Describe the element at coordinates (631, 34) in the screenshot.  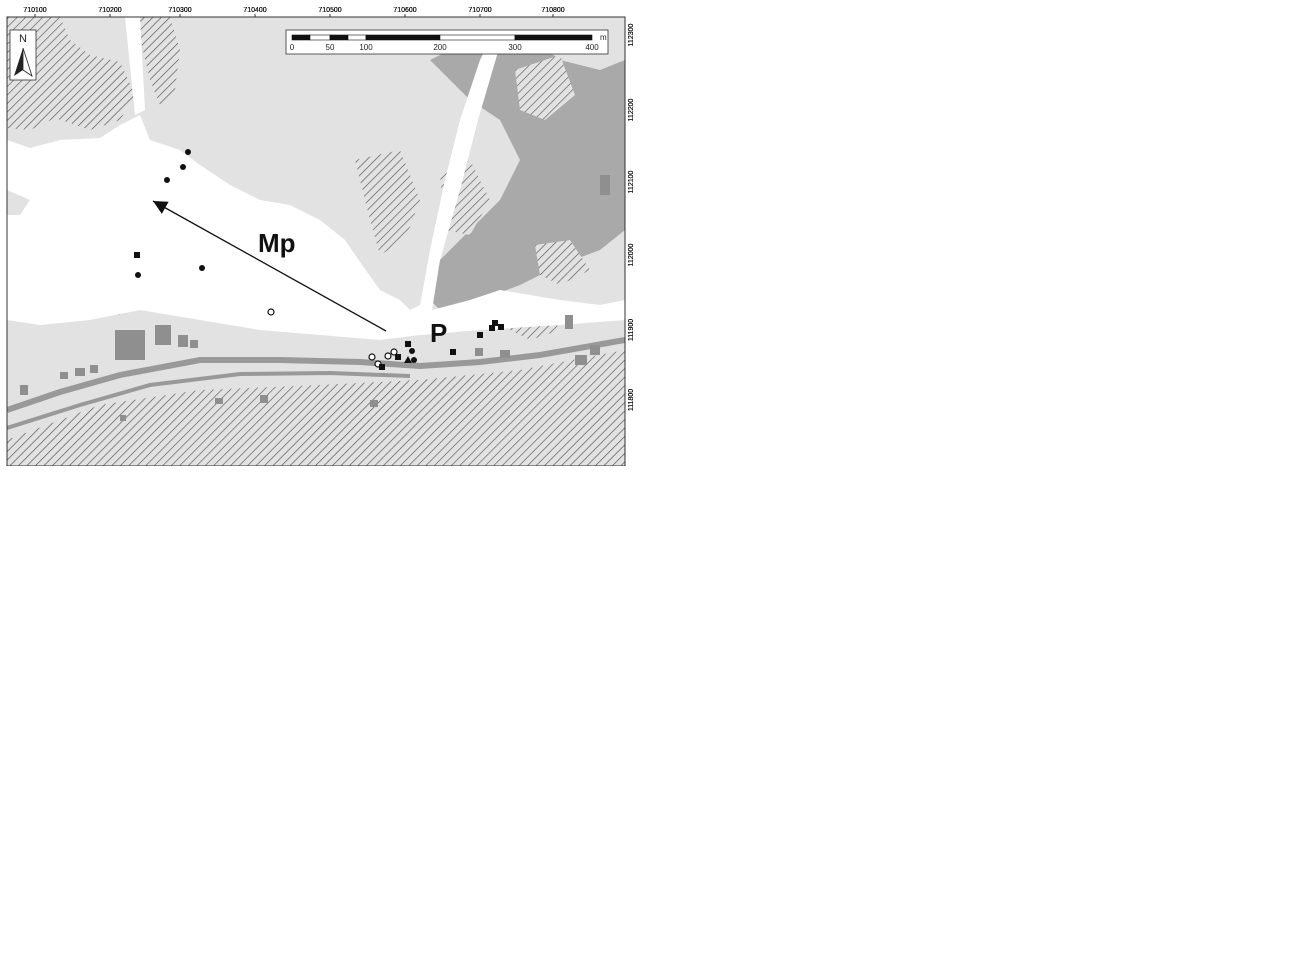
I see `y-tick-label: 112300` at that location.